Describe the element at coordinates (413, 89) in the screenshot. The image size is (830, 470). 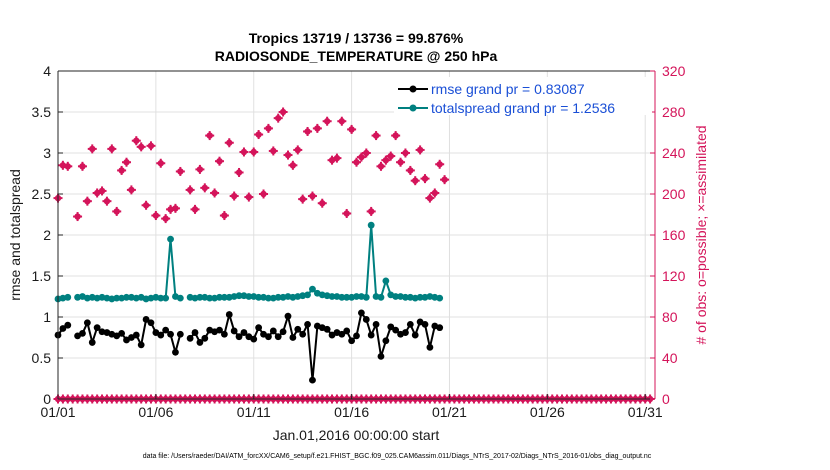
I see `legend-rmse-marker` at that location.